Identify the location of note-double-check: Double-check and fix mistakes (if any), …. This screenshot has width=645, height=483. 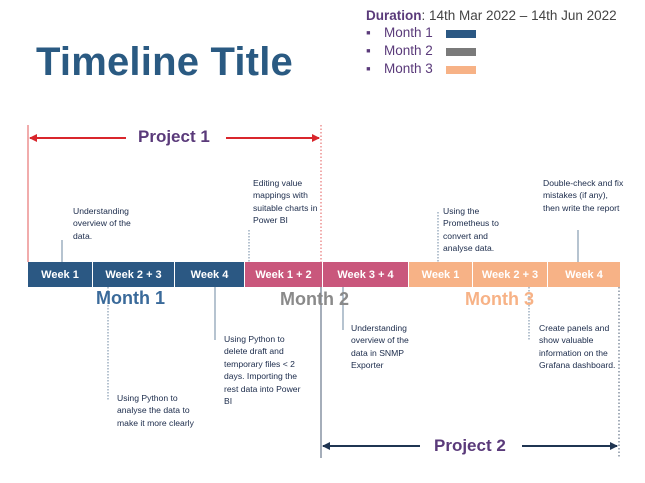
(583, 195).